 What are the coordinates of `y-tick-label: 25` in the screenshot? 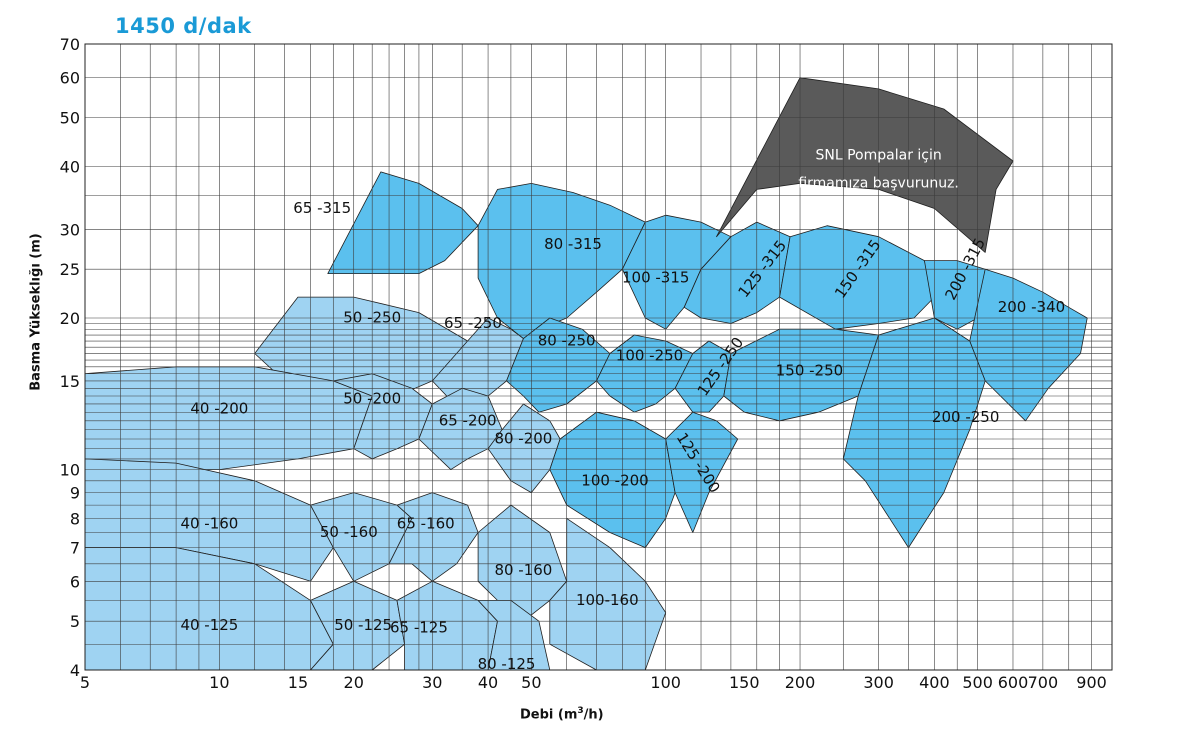 It's located at (70, 269).